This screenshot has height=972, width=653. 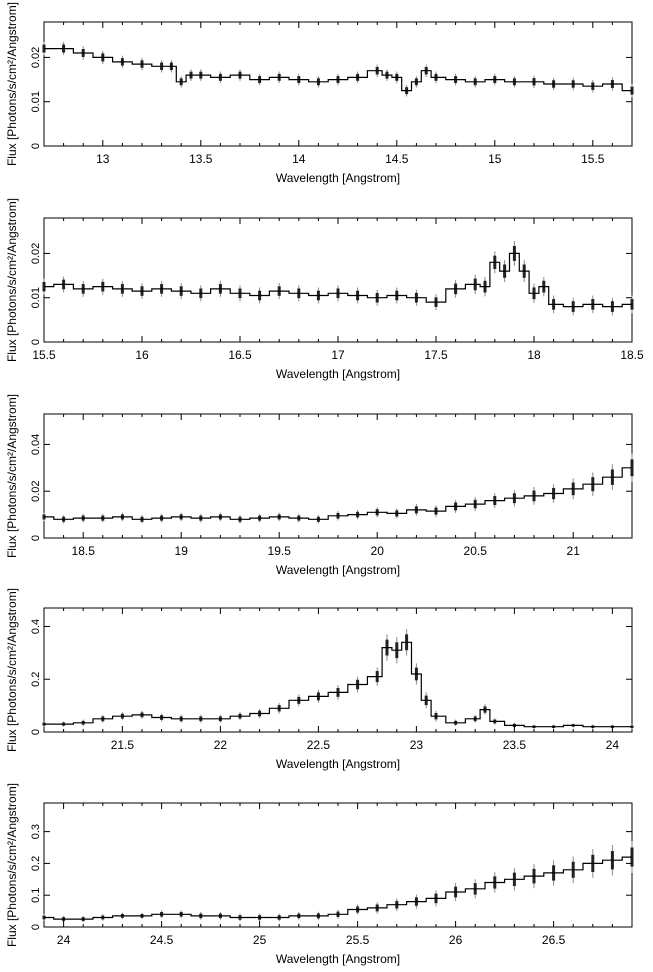 I want to click on x-tick-label: 21, so click(x=574, y=551).